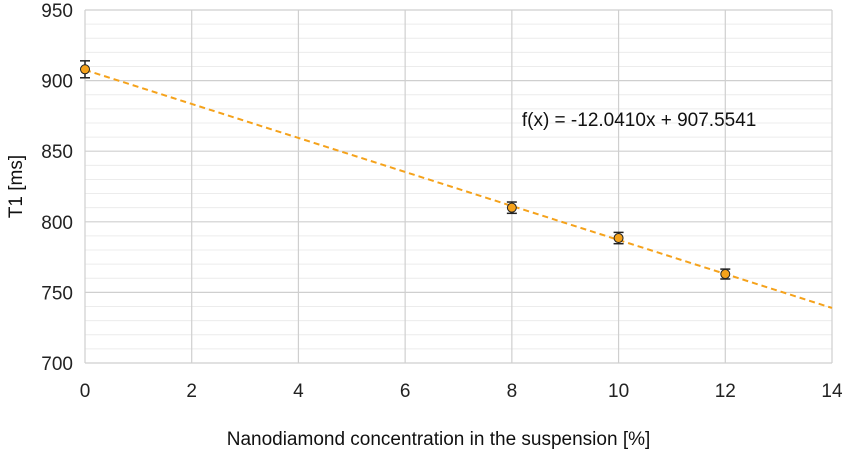  Describe the element at coordinates (461, 391) in the screenshot. I see `x-axis-ticks: 0 2 4 6 8 10 12 14` at that location.